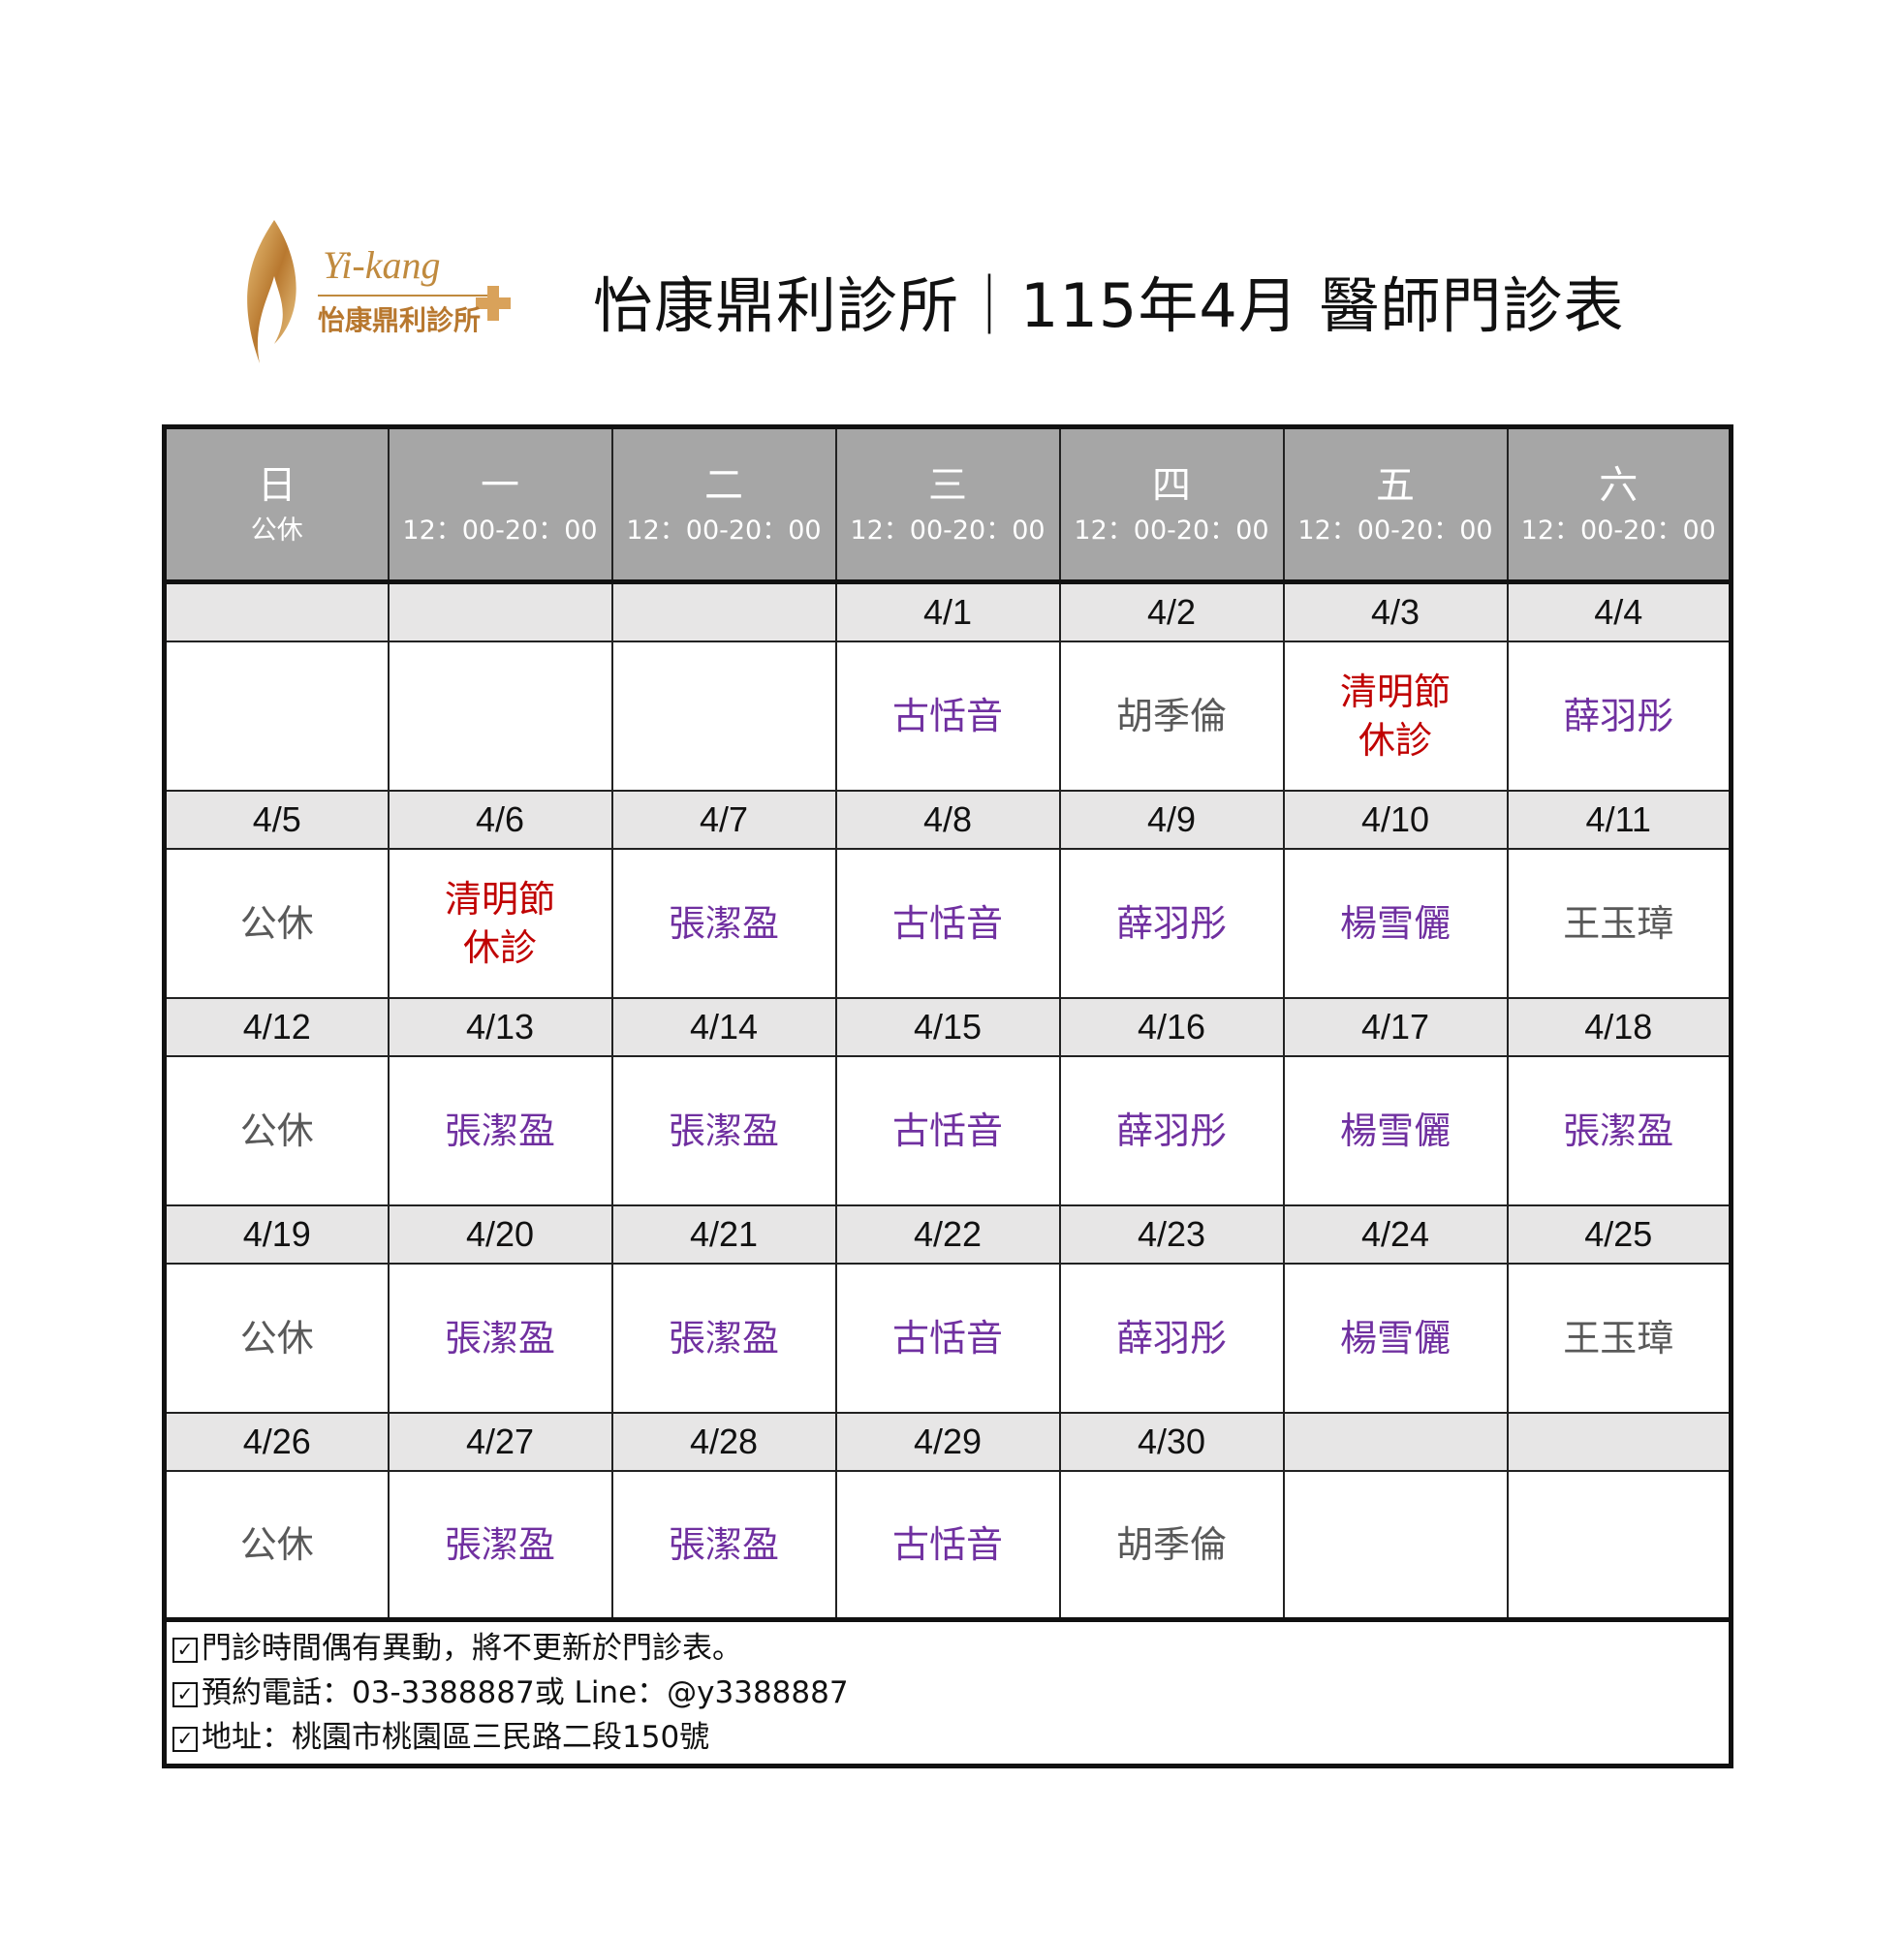 The width and height of the screenshot is (1904, 1938). I want to click on weekday-header-cell: 日公休, so click(277, 505).